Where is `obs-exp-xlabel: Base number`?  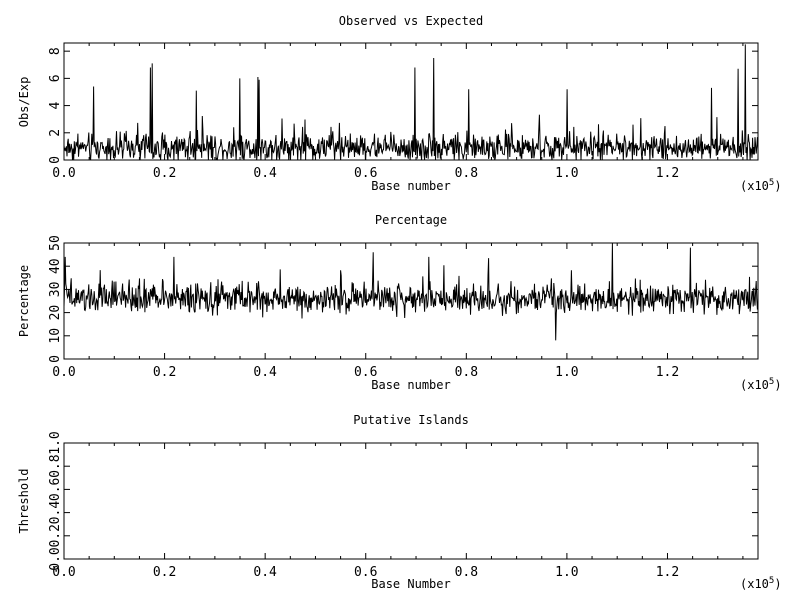 obs-exp-xlabel: Base number is located at coordinates (410, 186).